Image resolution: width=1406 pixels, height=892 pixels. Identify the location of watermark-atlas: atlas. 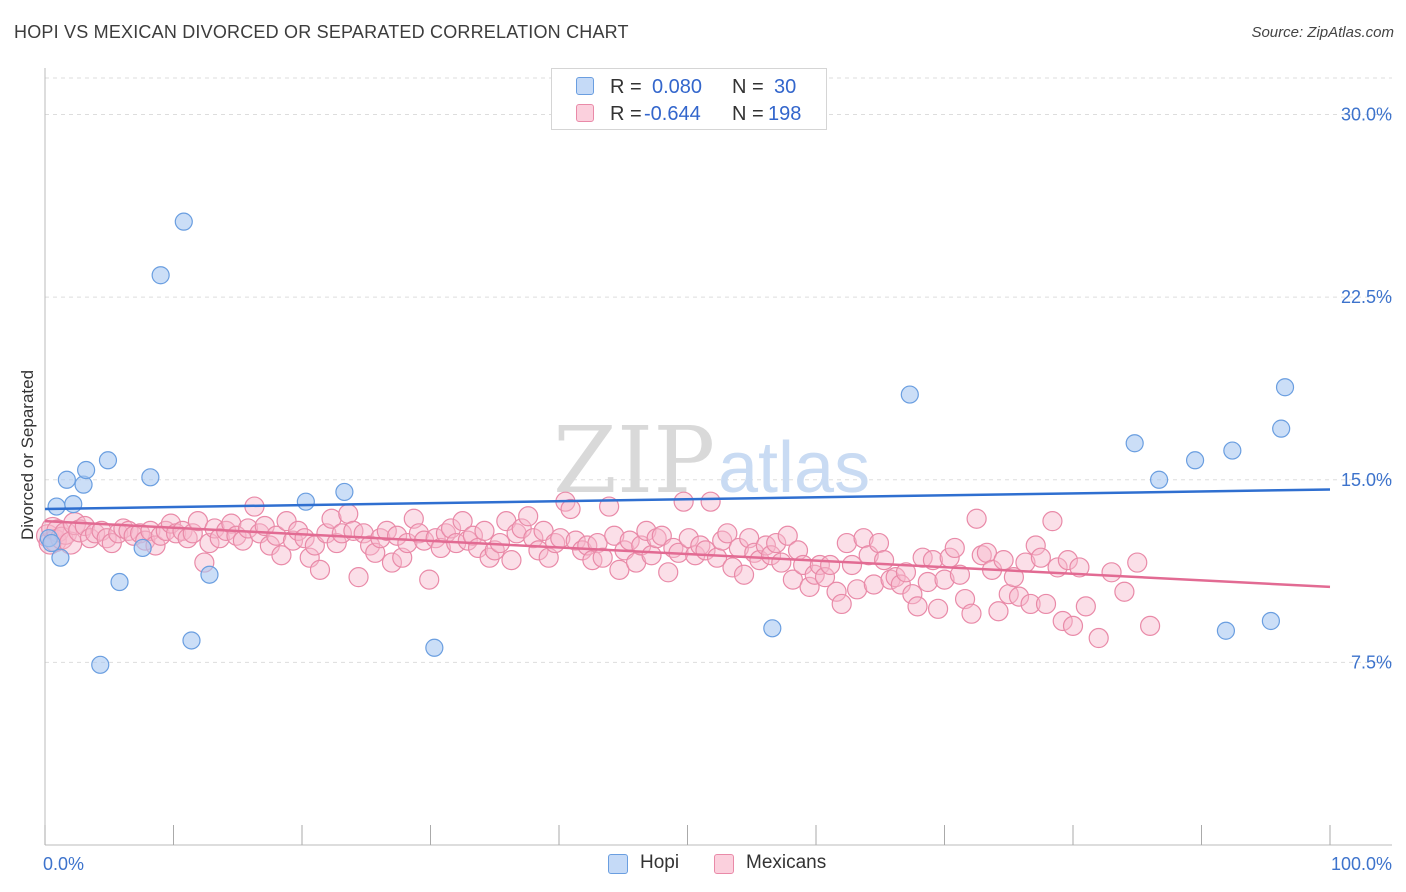
(794, 468).